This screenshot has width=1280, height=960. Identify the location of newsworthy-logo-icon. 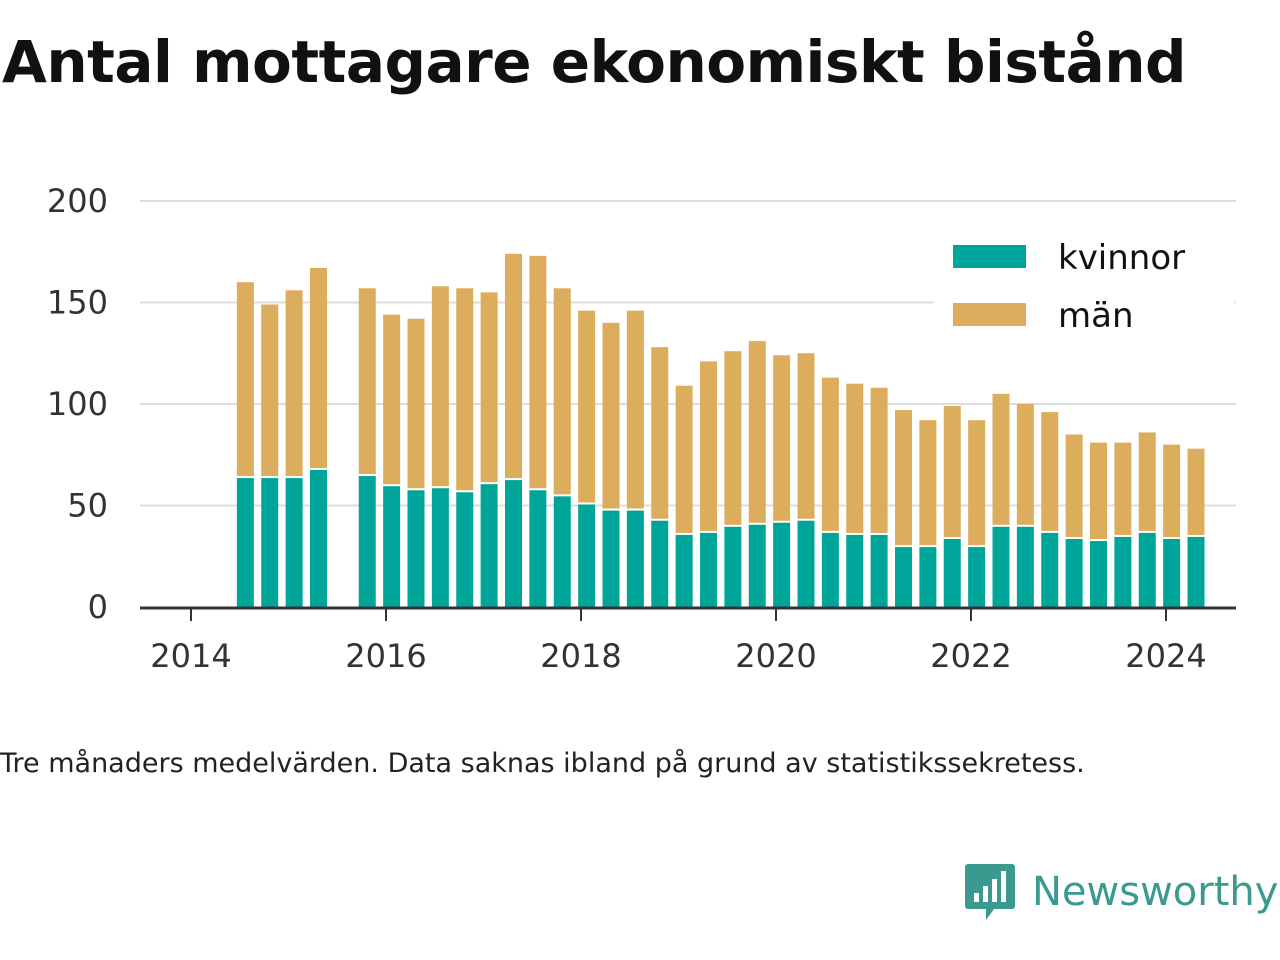
(990, 892).